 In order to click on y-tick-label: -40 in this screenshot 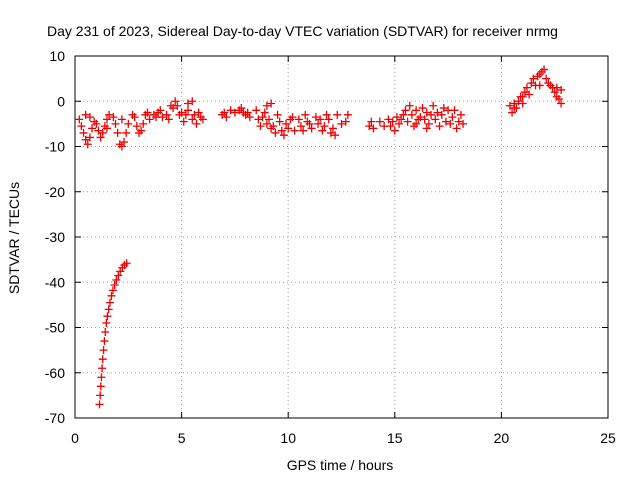, I will do `click(55, 282)`.